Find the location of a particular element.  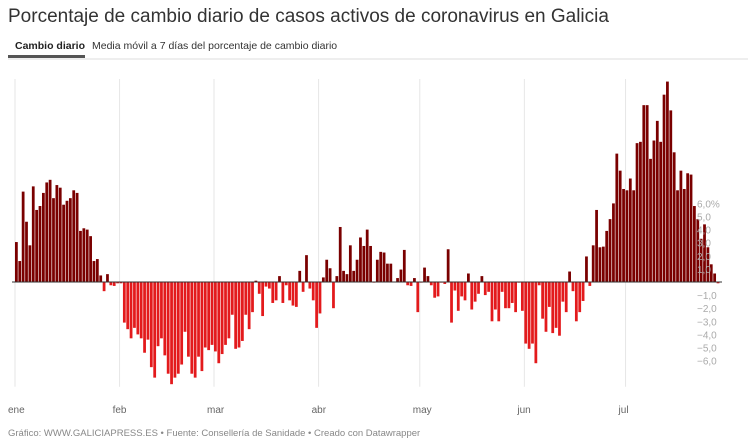

y-tick-label: −4,0 is located at coordinates (707, 335).